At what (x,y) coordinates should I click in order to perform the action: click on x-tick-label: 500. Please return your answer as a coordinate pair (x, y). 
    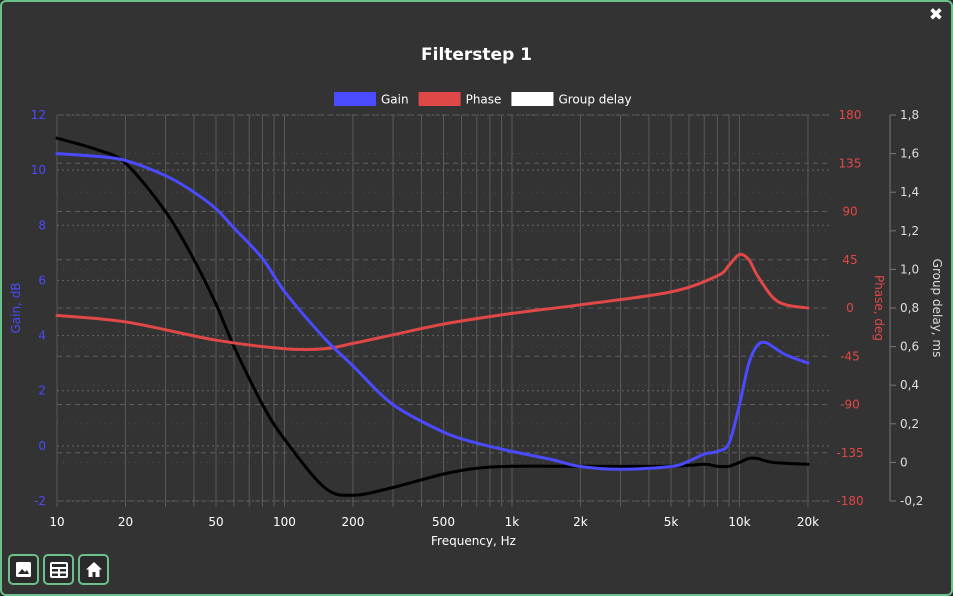
    Looking at the image, I should click on (443, 522).